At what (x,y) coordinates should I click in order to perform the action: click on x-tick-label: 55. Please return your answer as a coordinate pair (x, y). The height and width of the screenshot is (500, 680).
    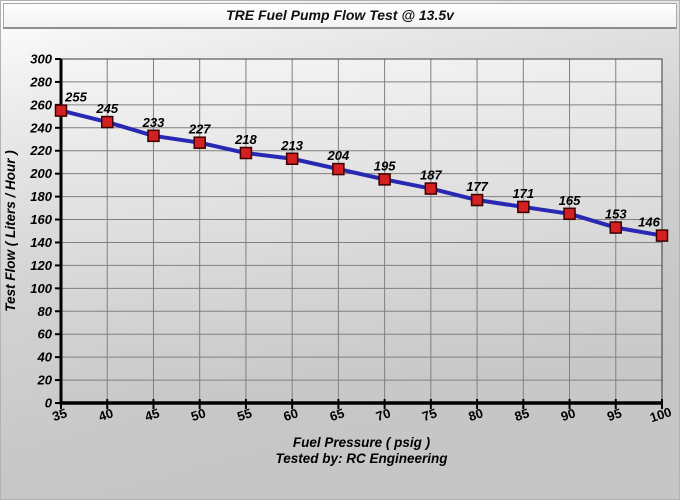
    Looking at the image, I should click on (244, 414).